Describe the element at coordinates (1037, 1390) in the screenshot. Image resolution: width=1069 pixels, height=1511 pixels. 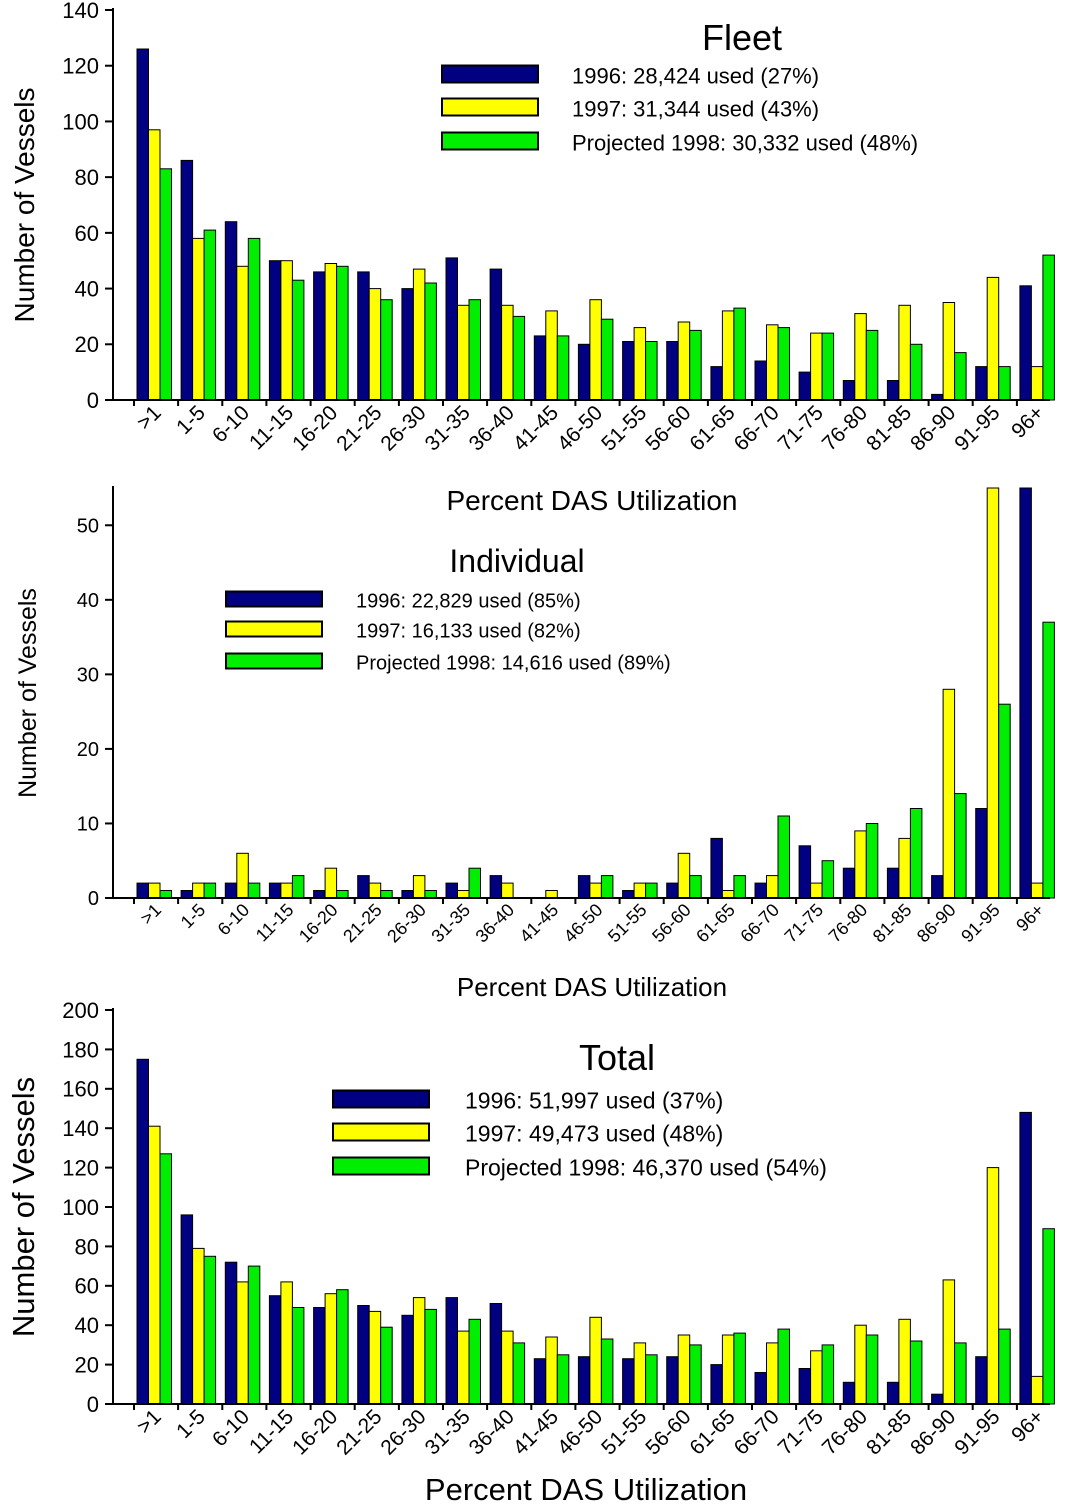
I see `bar-1997-96+` at that location.